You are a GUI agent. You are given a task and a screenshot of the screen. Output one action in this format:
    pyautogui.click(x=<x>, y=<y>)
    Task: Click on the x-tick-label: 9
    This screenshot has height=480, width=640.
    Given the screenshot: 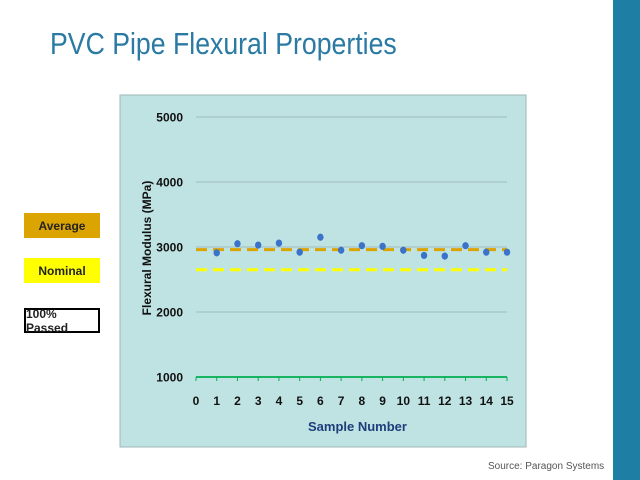 What is the action you would take?
    pyautogui.click(x=382, y=401)
    